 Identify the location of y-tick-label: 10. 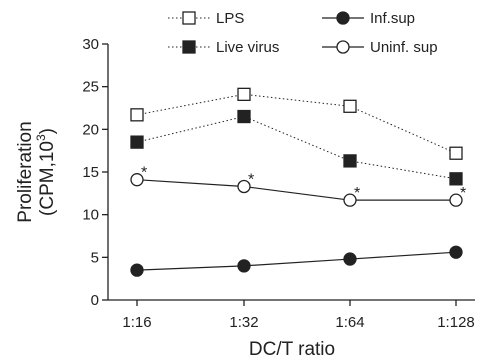
(90, 215).